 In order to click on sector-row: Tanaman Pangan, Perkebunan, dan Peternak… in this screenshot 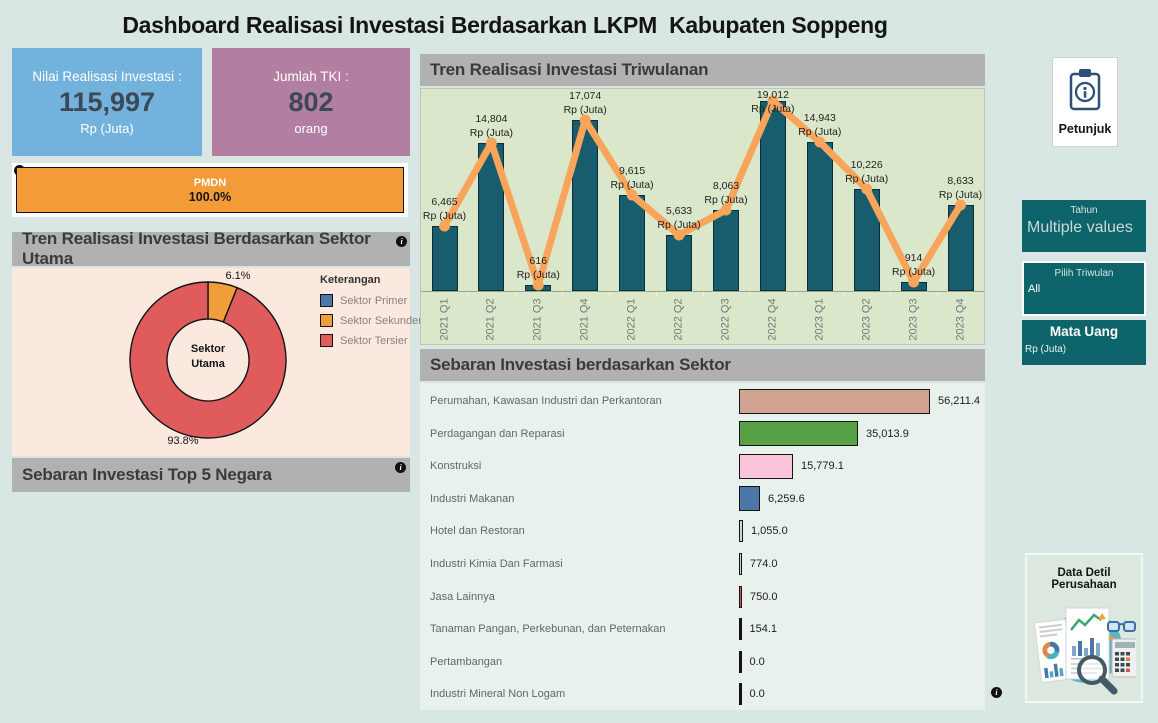, I will do `click(702, 629)`.